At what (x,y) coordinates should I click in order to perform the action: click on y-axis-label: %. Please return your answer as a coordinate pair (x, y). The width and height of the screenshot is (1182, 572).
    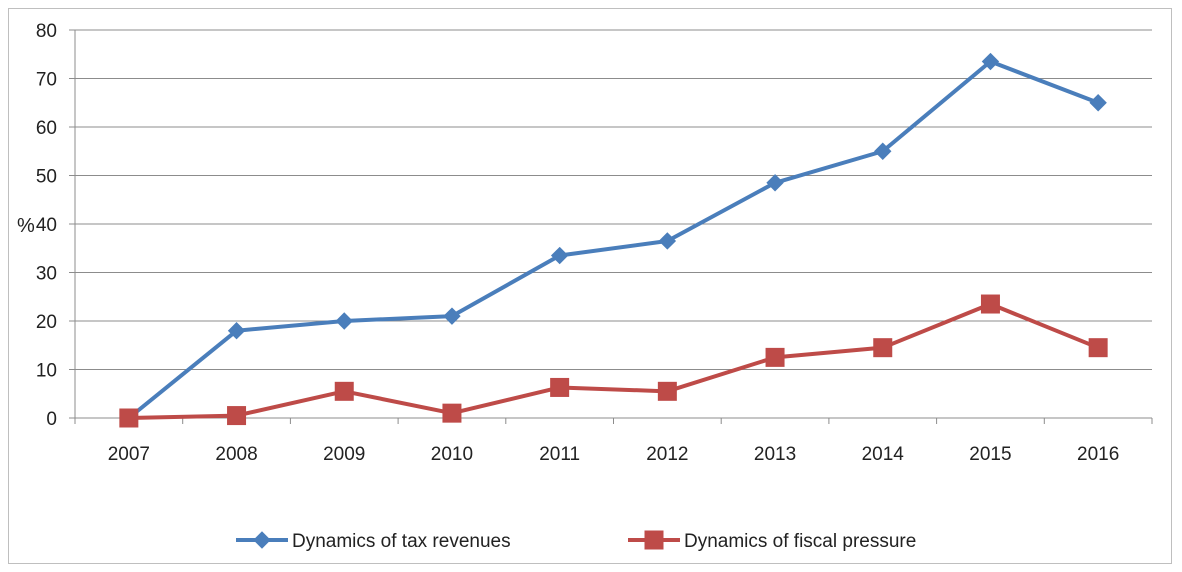
    Looking at the image, I should click on (26, 226).